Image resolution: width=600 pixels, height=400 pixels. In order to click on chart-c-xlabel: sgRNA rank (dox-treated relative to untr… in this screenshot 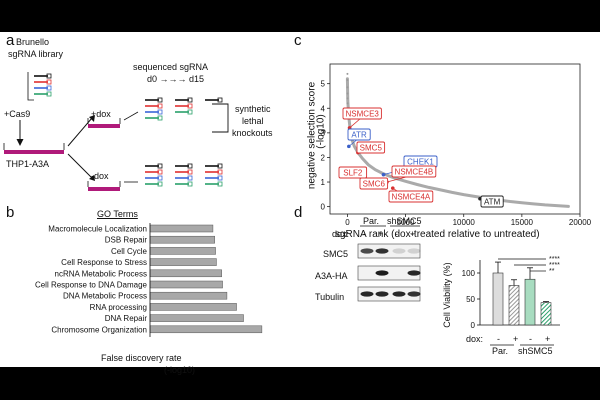, I will do `click(437, 234)`.